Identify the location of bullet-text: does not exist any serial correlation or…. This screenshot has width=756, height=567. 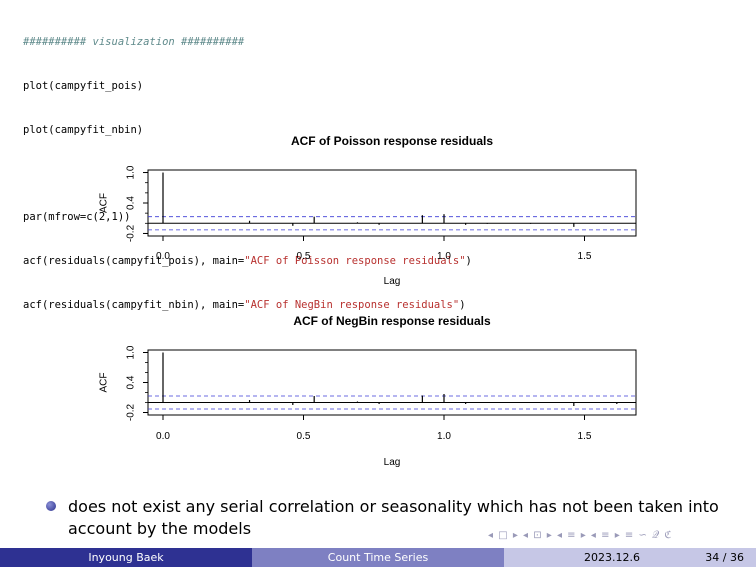
(393, 517).